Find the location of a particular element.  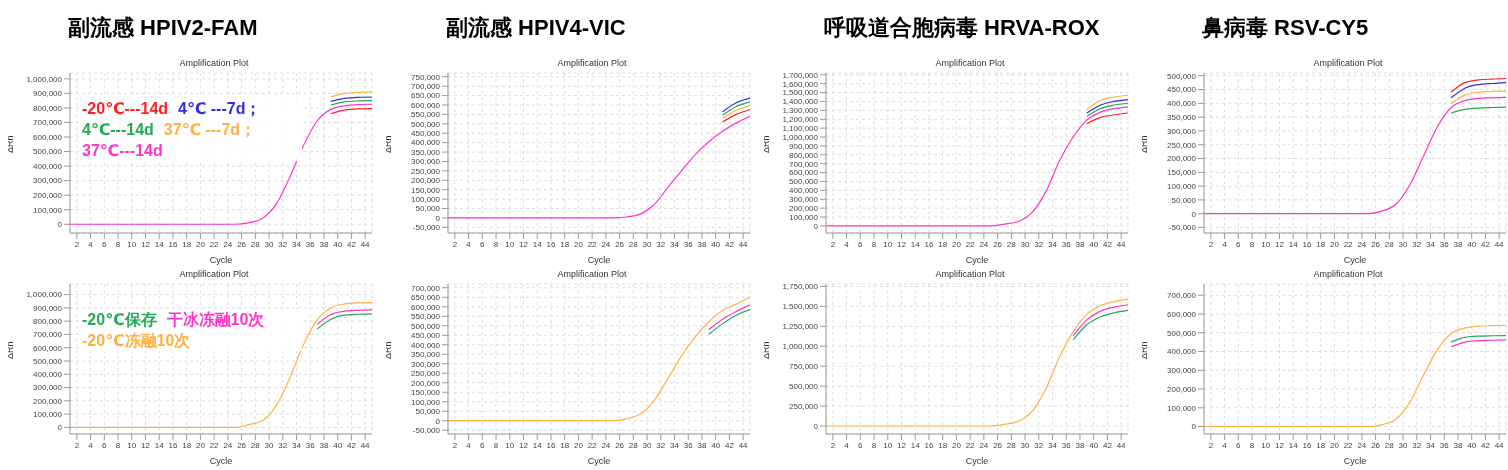

x-tick-label: 4 is located at coordinates (469, 244).